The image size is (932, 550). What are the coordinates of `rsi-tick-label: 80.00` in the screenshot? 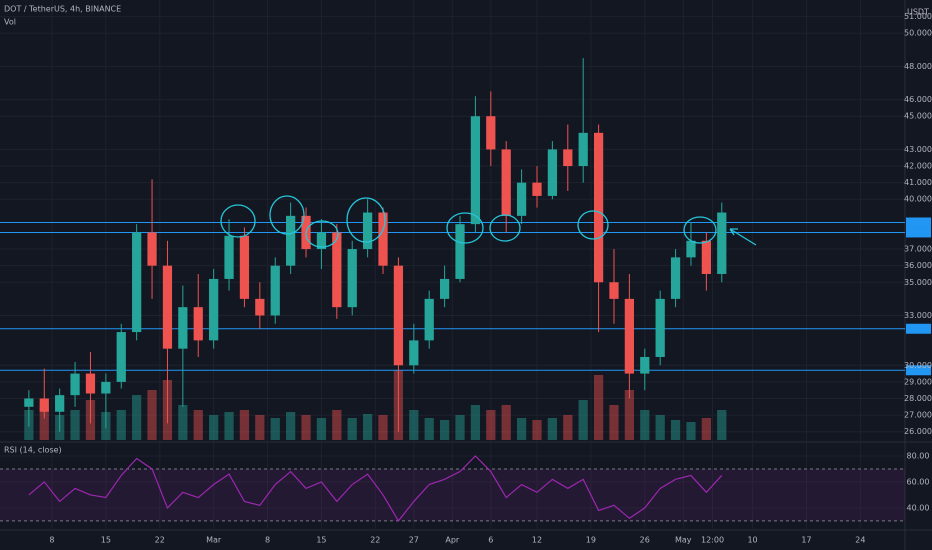 It's located at (918, 455).